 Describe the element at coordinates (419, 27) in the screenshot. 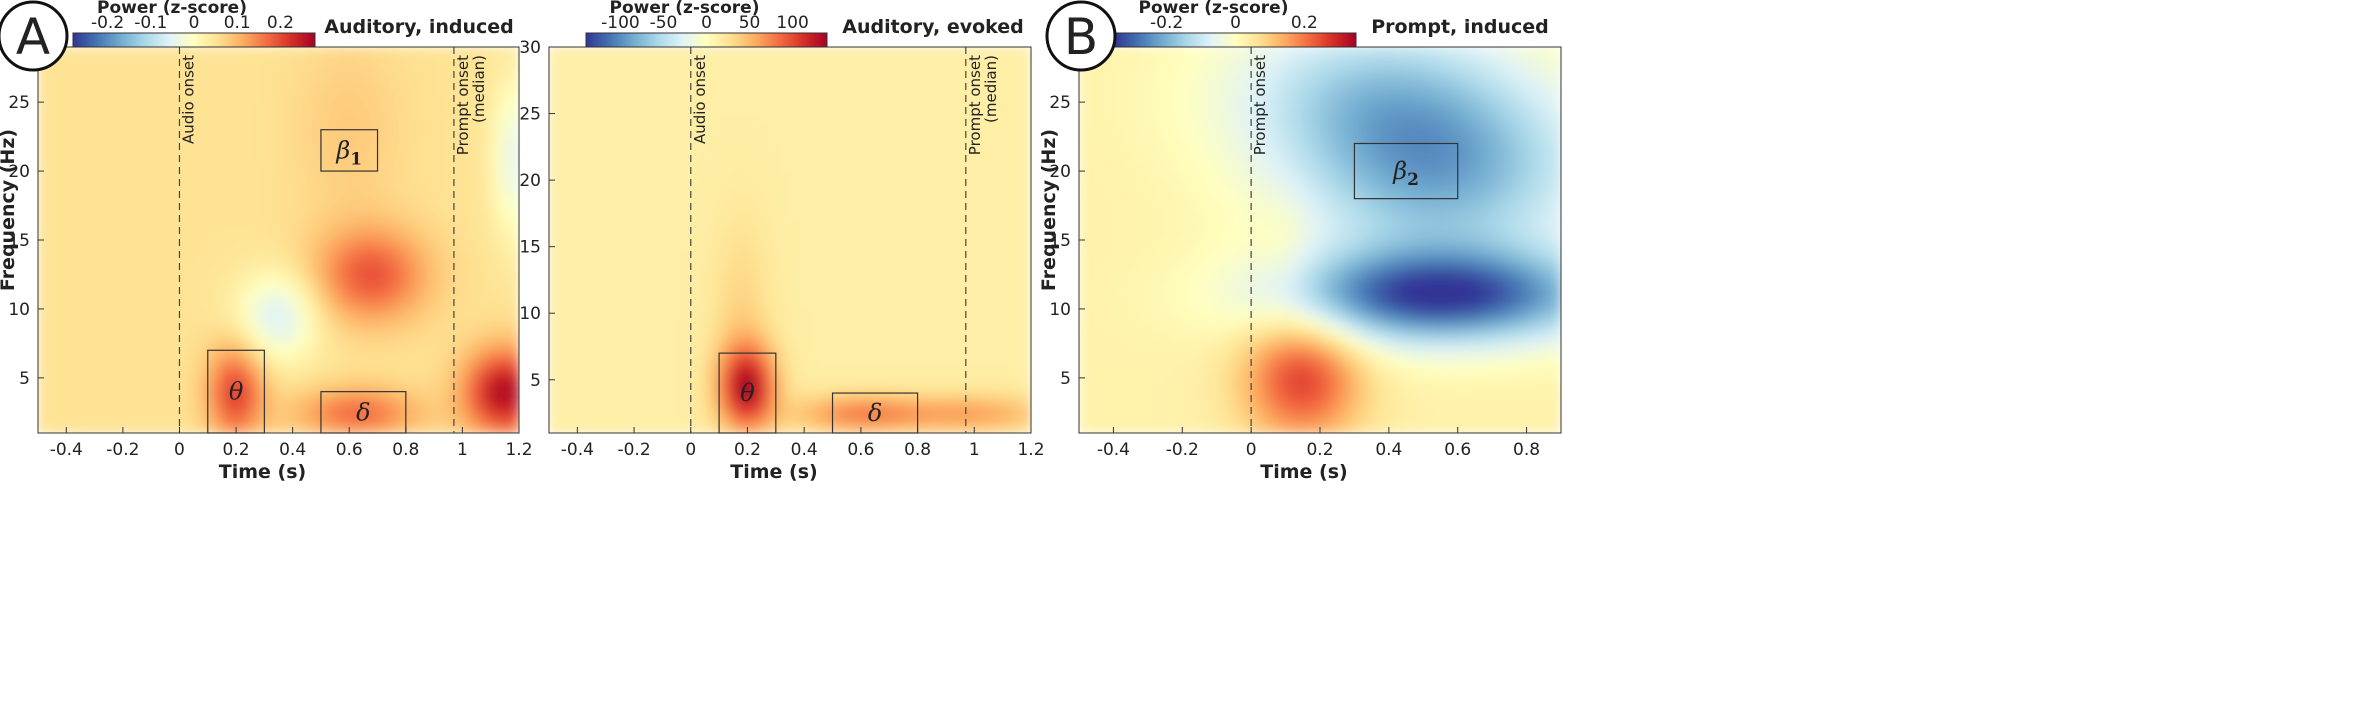

I see `panel-title: Auditory, induced` at that location.